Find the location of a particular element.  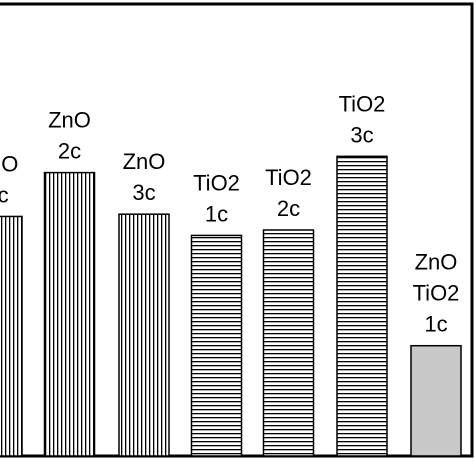

bar-label-3-line-0: TiO2 is located at coordinates (216, 182).